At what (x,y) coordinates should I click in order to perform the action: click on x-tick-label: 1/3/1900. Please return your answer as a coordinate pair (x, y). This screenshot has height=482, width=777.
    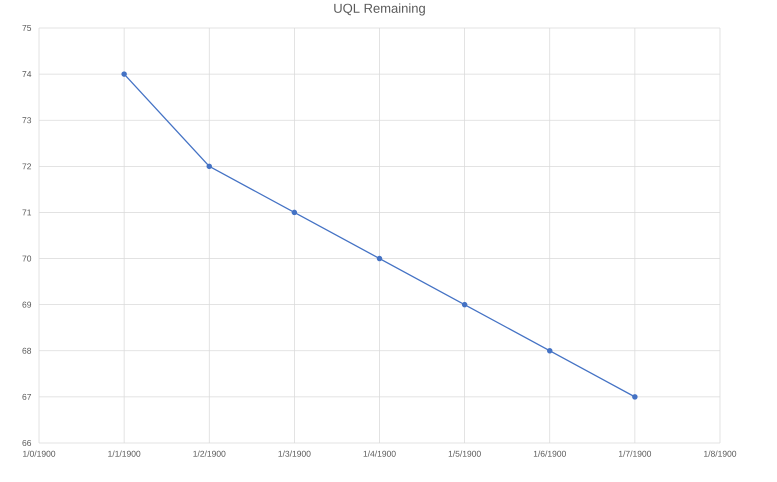
    Looking at the image, I should click on (294, 453).